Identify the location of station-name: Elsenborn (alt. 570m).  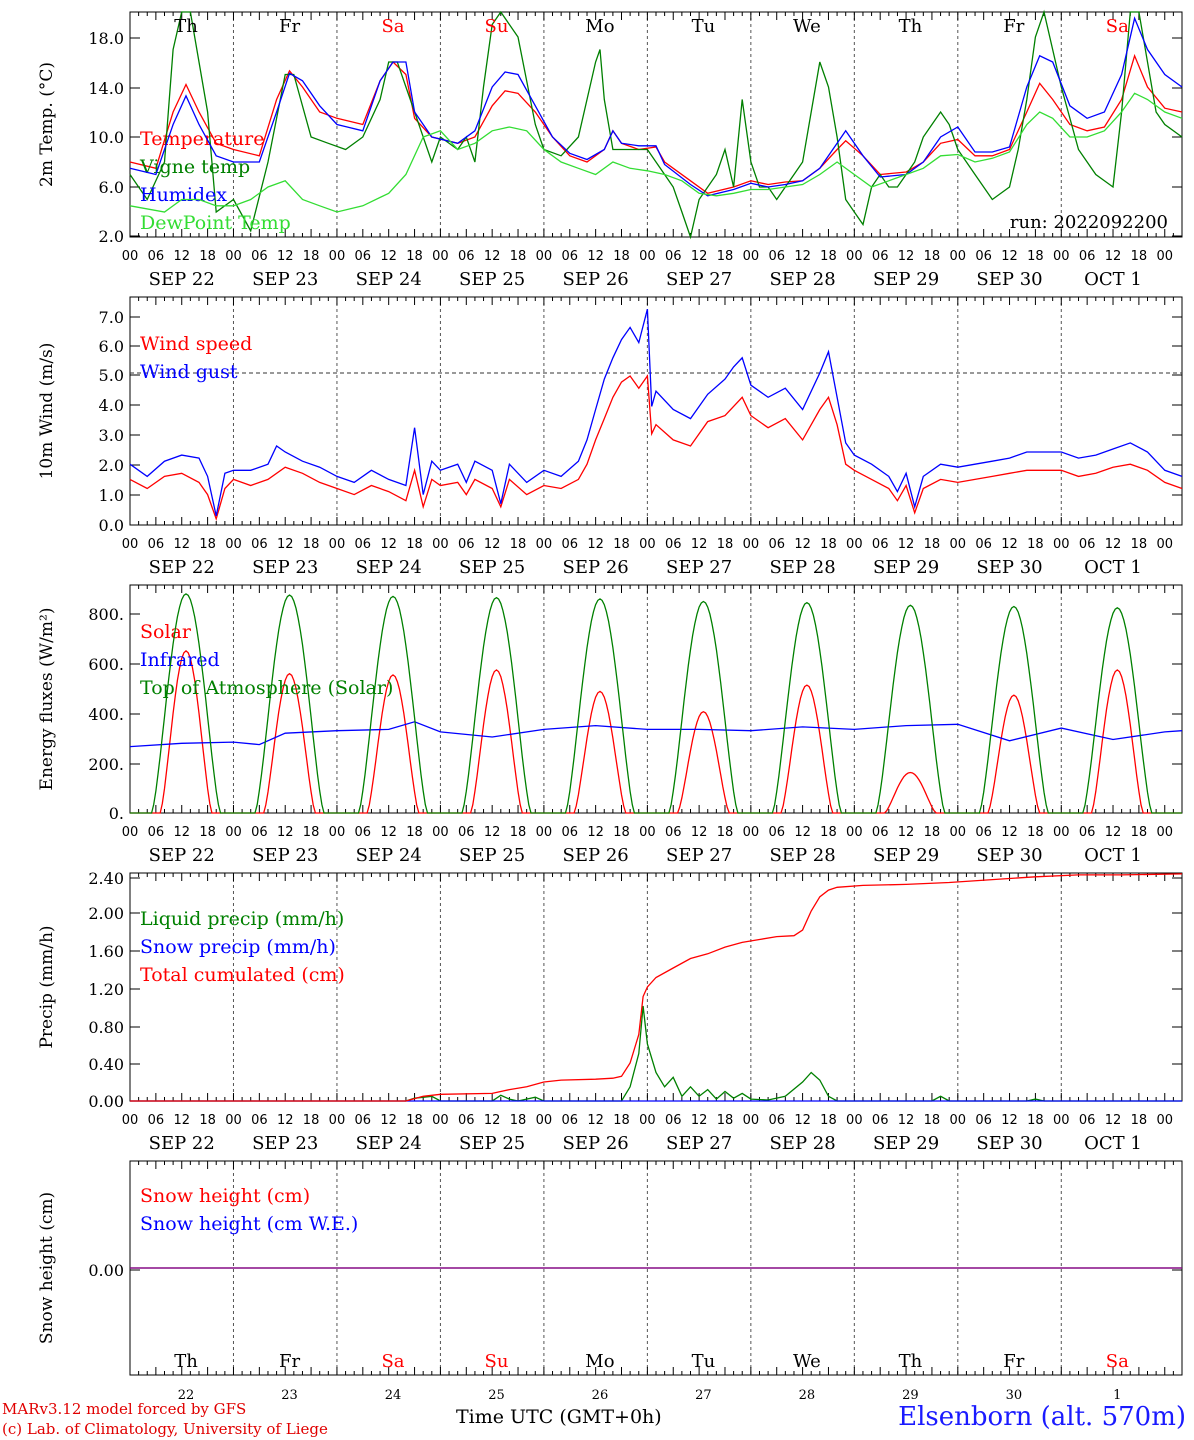
(1042, 1417).